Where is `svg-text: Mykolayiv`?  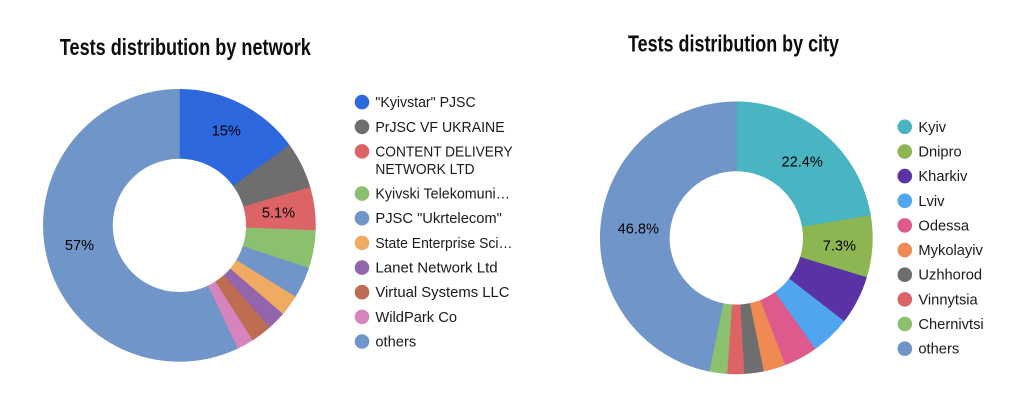 svg-text: Mykolayiv is located at coordinates (950, 251).